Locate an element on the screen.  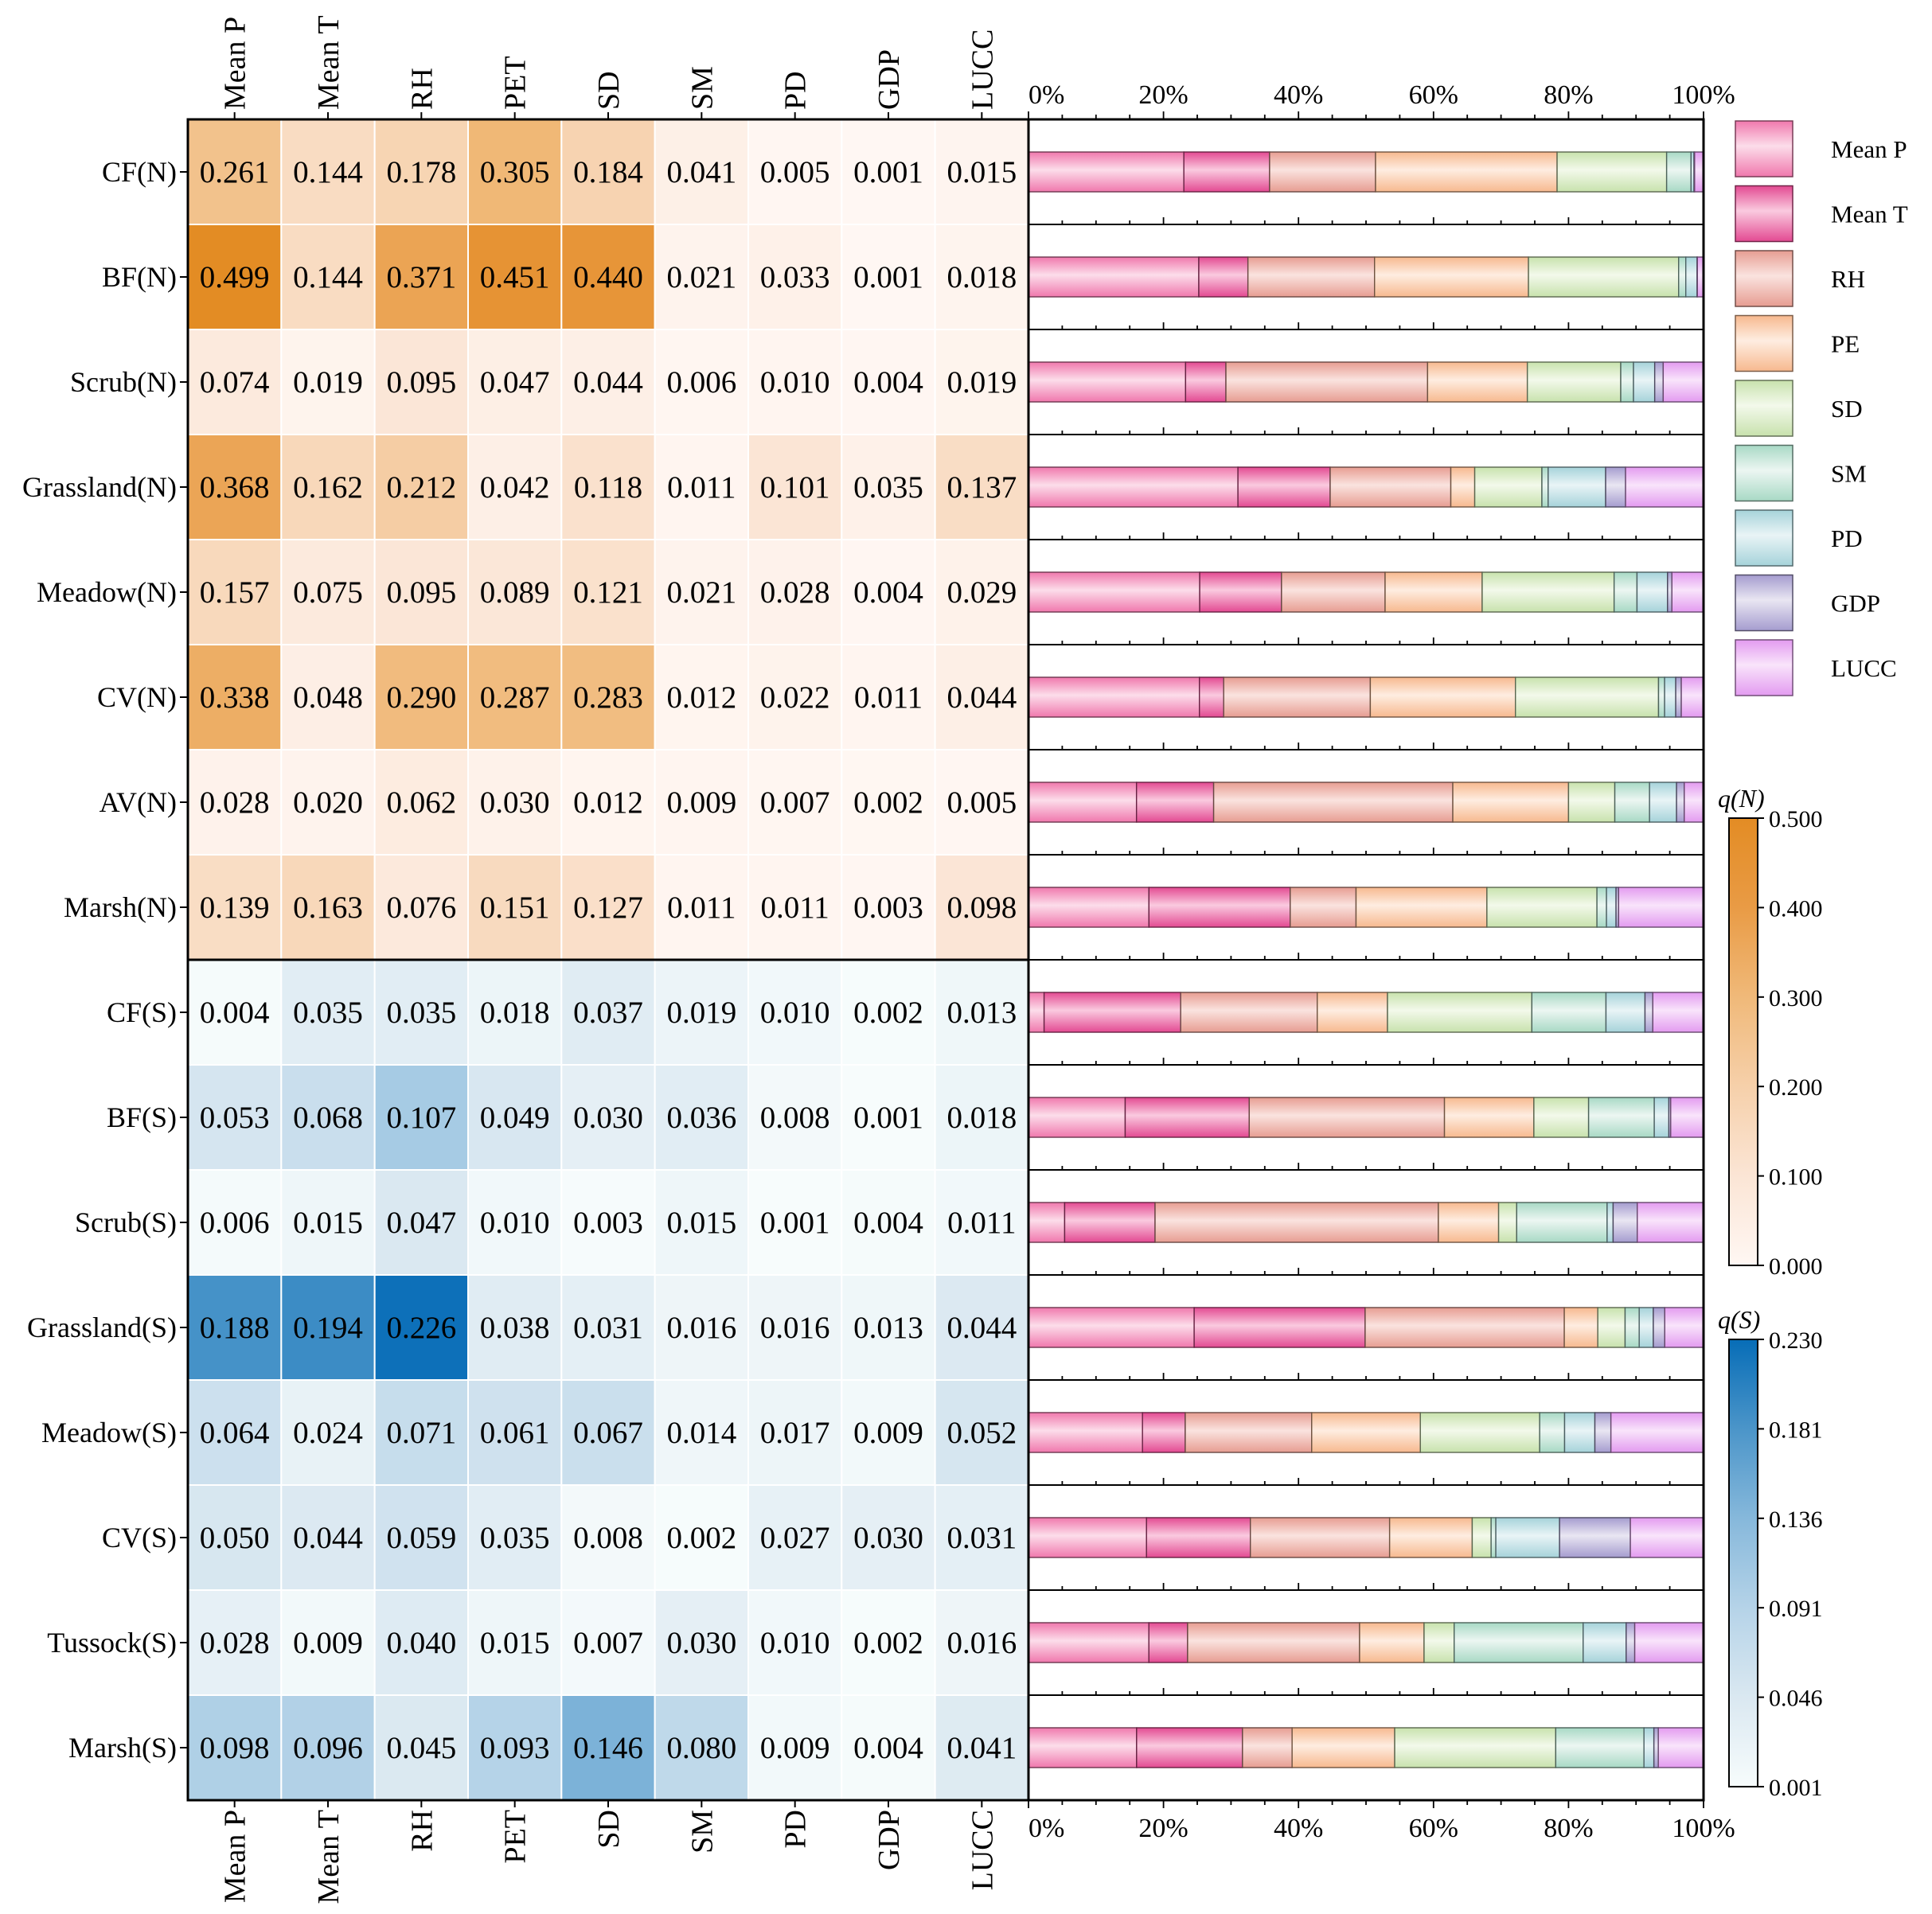
column-label-bottom: Mean T is located at coordinates (328, 1857).